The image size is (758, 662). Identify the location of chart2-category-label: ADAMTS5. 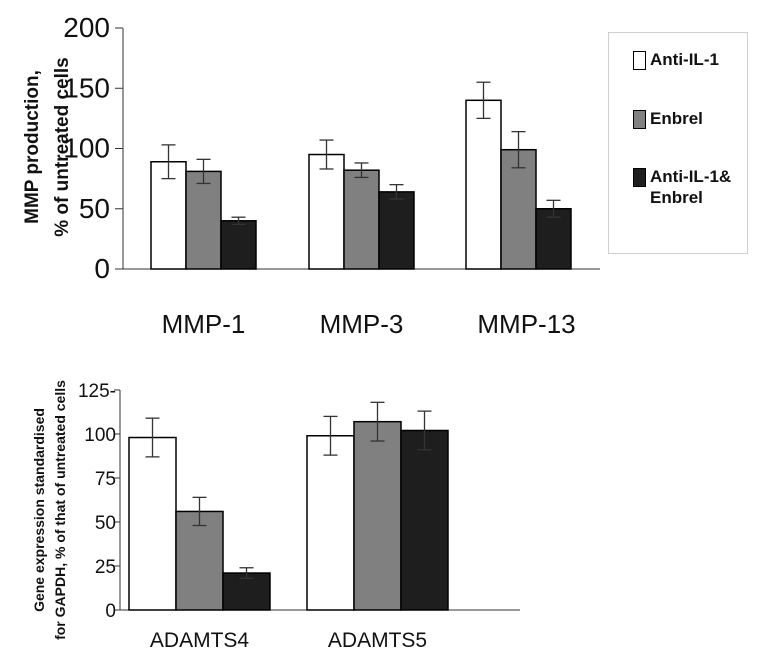
(377, 640).